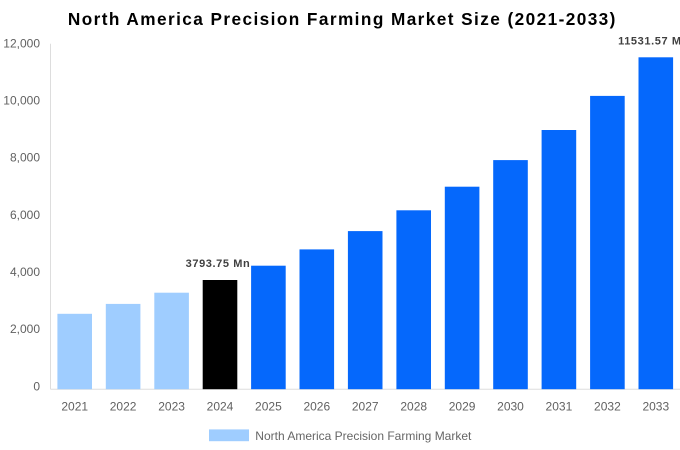  I want to click on svg-text: 8,000, so click(25, 158).